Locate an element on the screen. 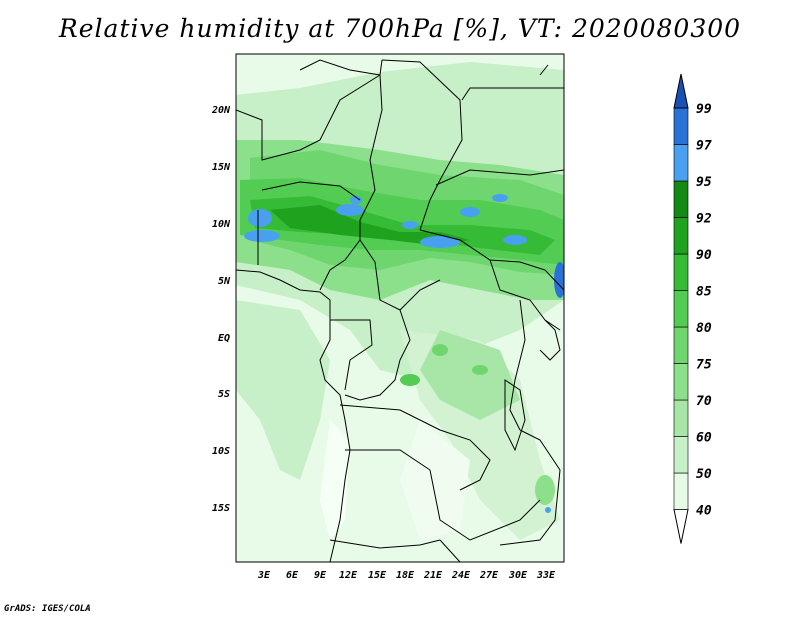 The image size is (800, 618). longitude-axis: 3E 6E 9E 12E 15E 18E 21E 24E 27E 30E 33E is located at coordinates (406, 575).